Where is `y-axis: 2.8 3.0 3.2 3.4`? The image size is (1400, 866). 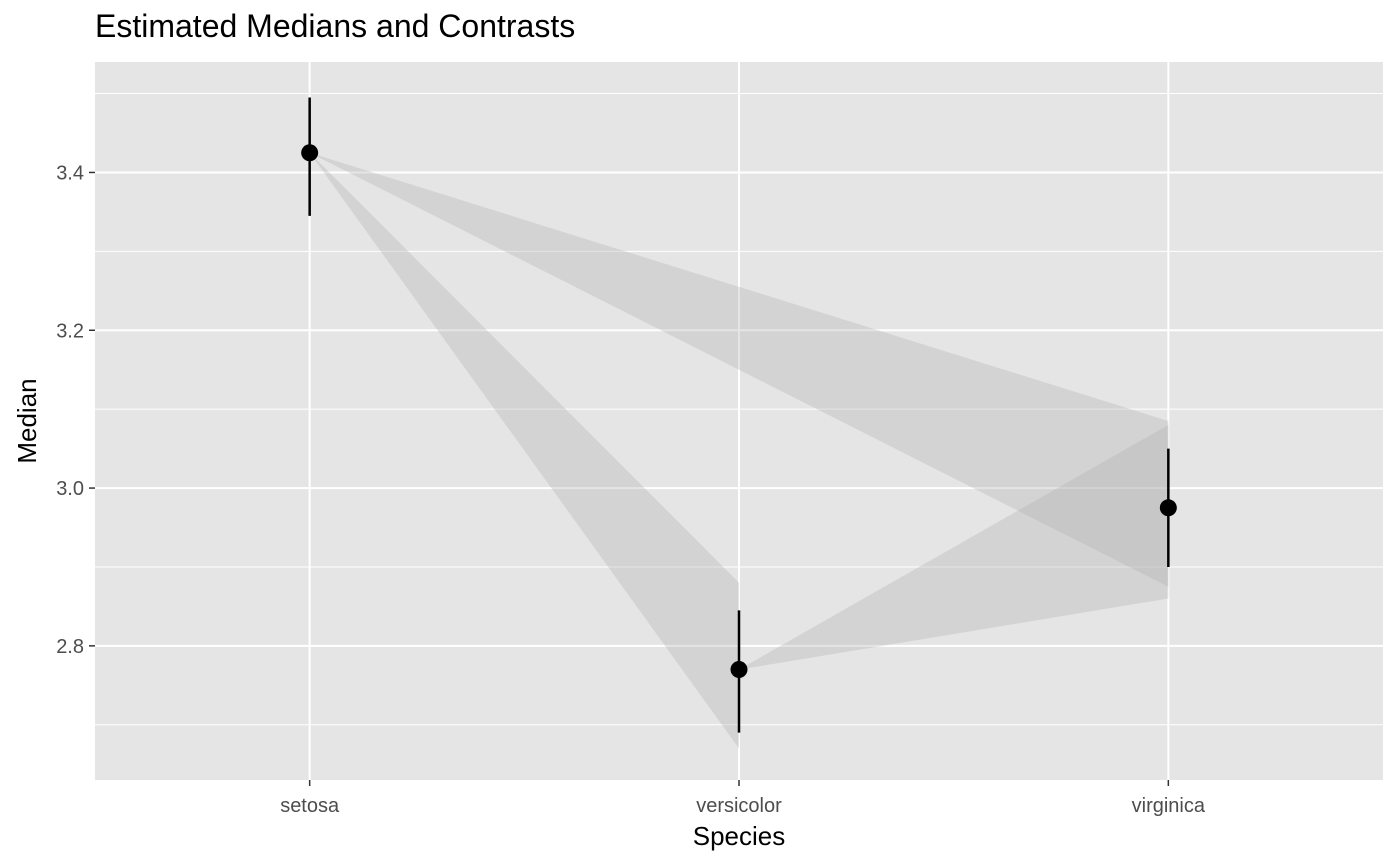 y-axis: 2.8 3.0 3.2 3.4 is located at coordinates (75, 410).